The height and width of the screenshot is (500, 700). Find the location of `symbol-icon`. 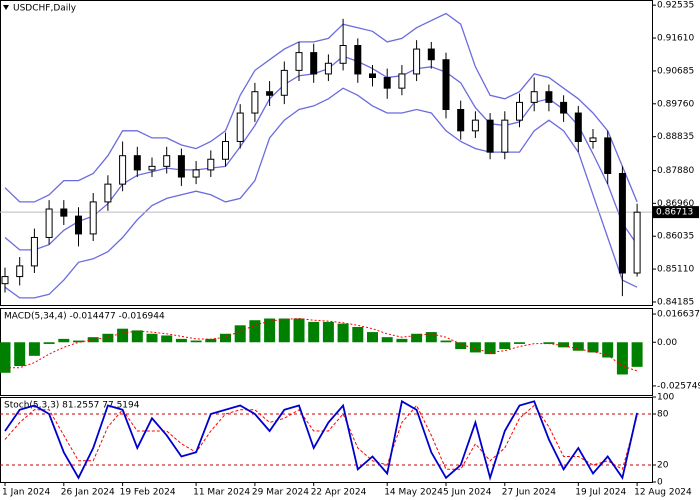

symbol-icon is located at coordinates (6, 7).